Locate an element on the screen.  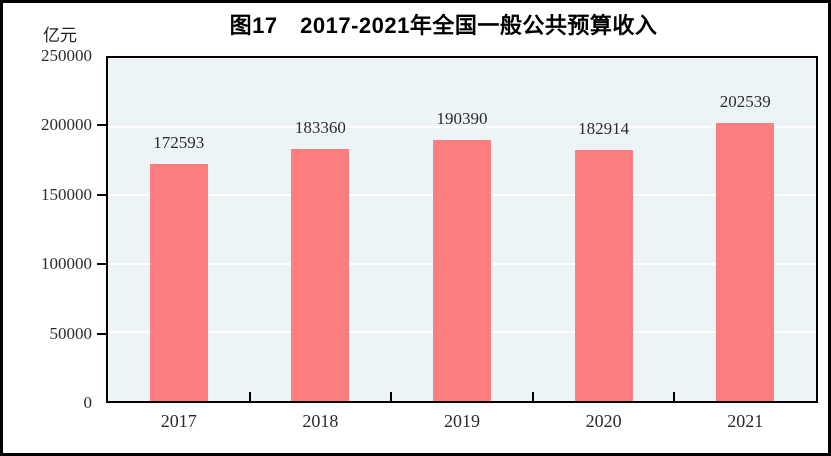
x-axis-label-2021: 2021 is located at coordinates (745, 421).